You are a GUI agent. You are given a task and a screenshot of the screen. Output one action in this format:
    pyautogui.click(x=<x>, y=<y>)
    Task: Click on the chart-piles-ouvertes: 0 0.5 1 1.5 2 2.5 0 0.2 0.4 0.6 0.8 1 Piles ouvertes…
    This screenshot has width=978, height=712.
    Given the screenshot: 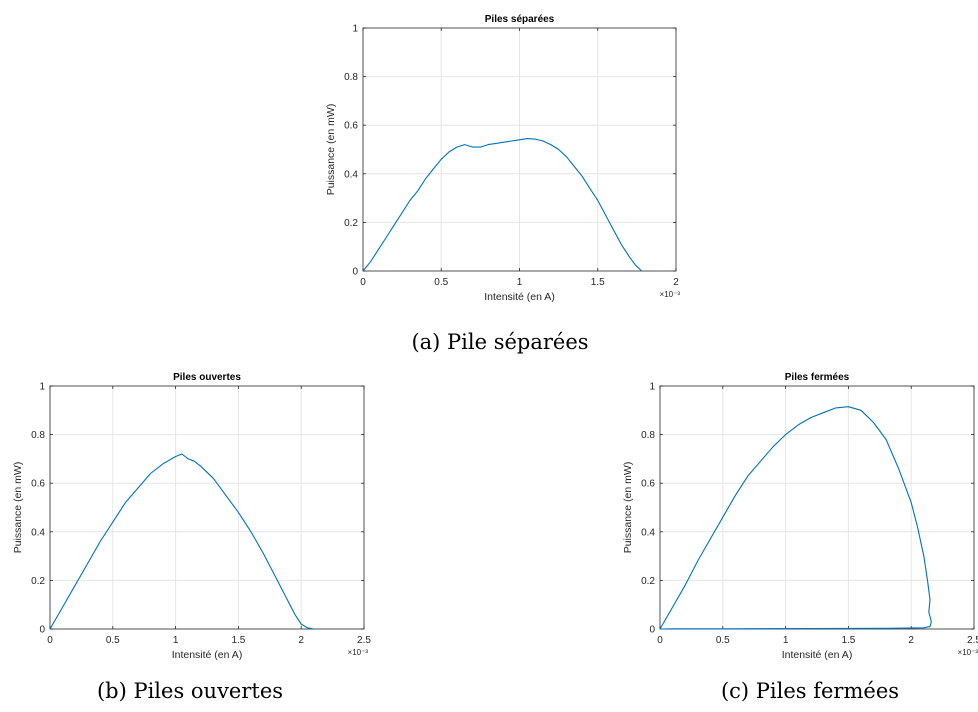 What is the action you would take?
    pyautogui.click(x=191, y=516)
    